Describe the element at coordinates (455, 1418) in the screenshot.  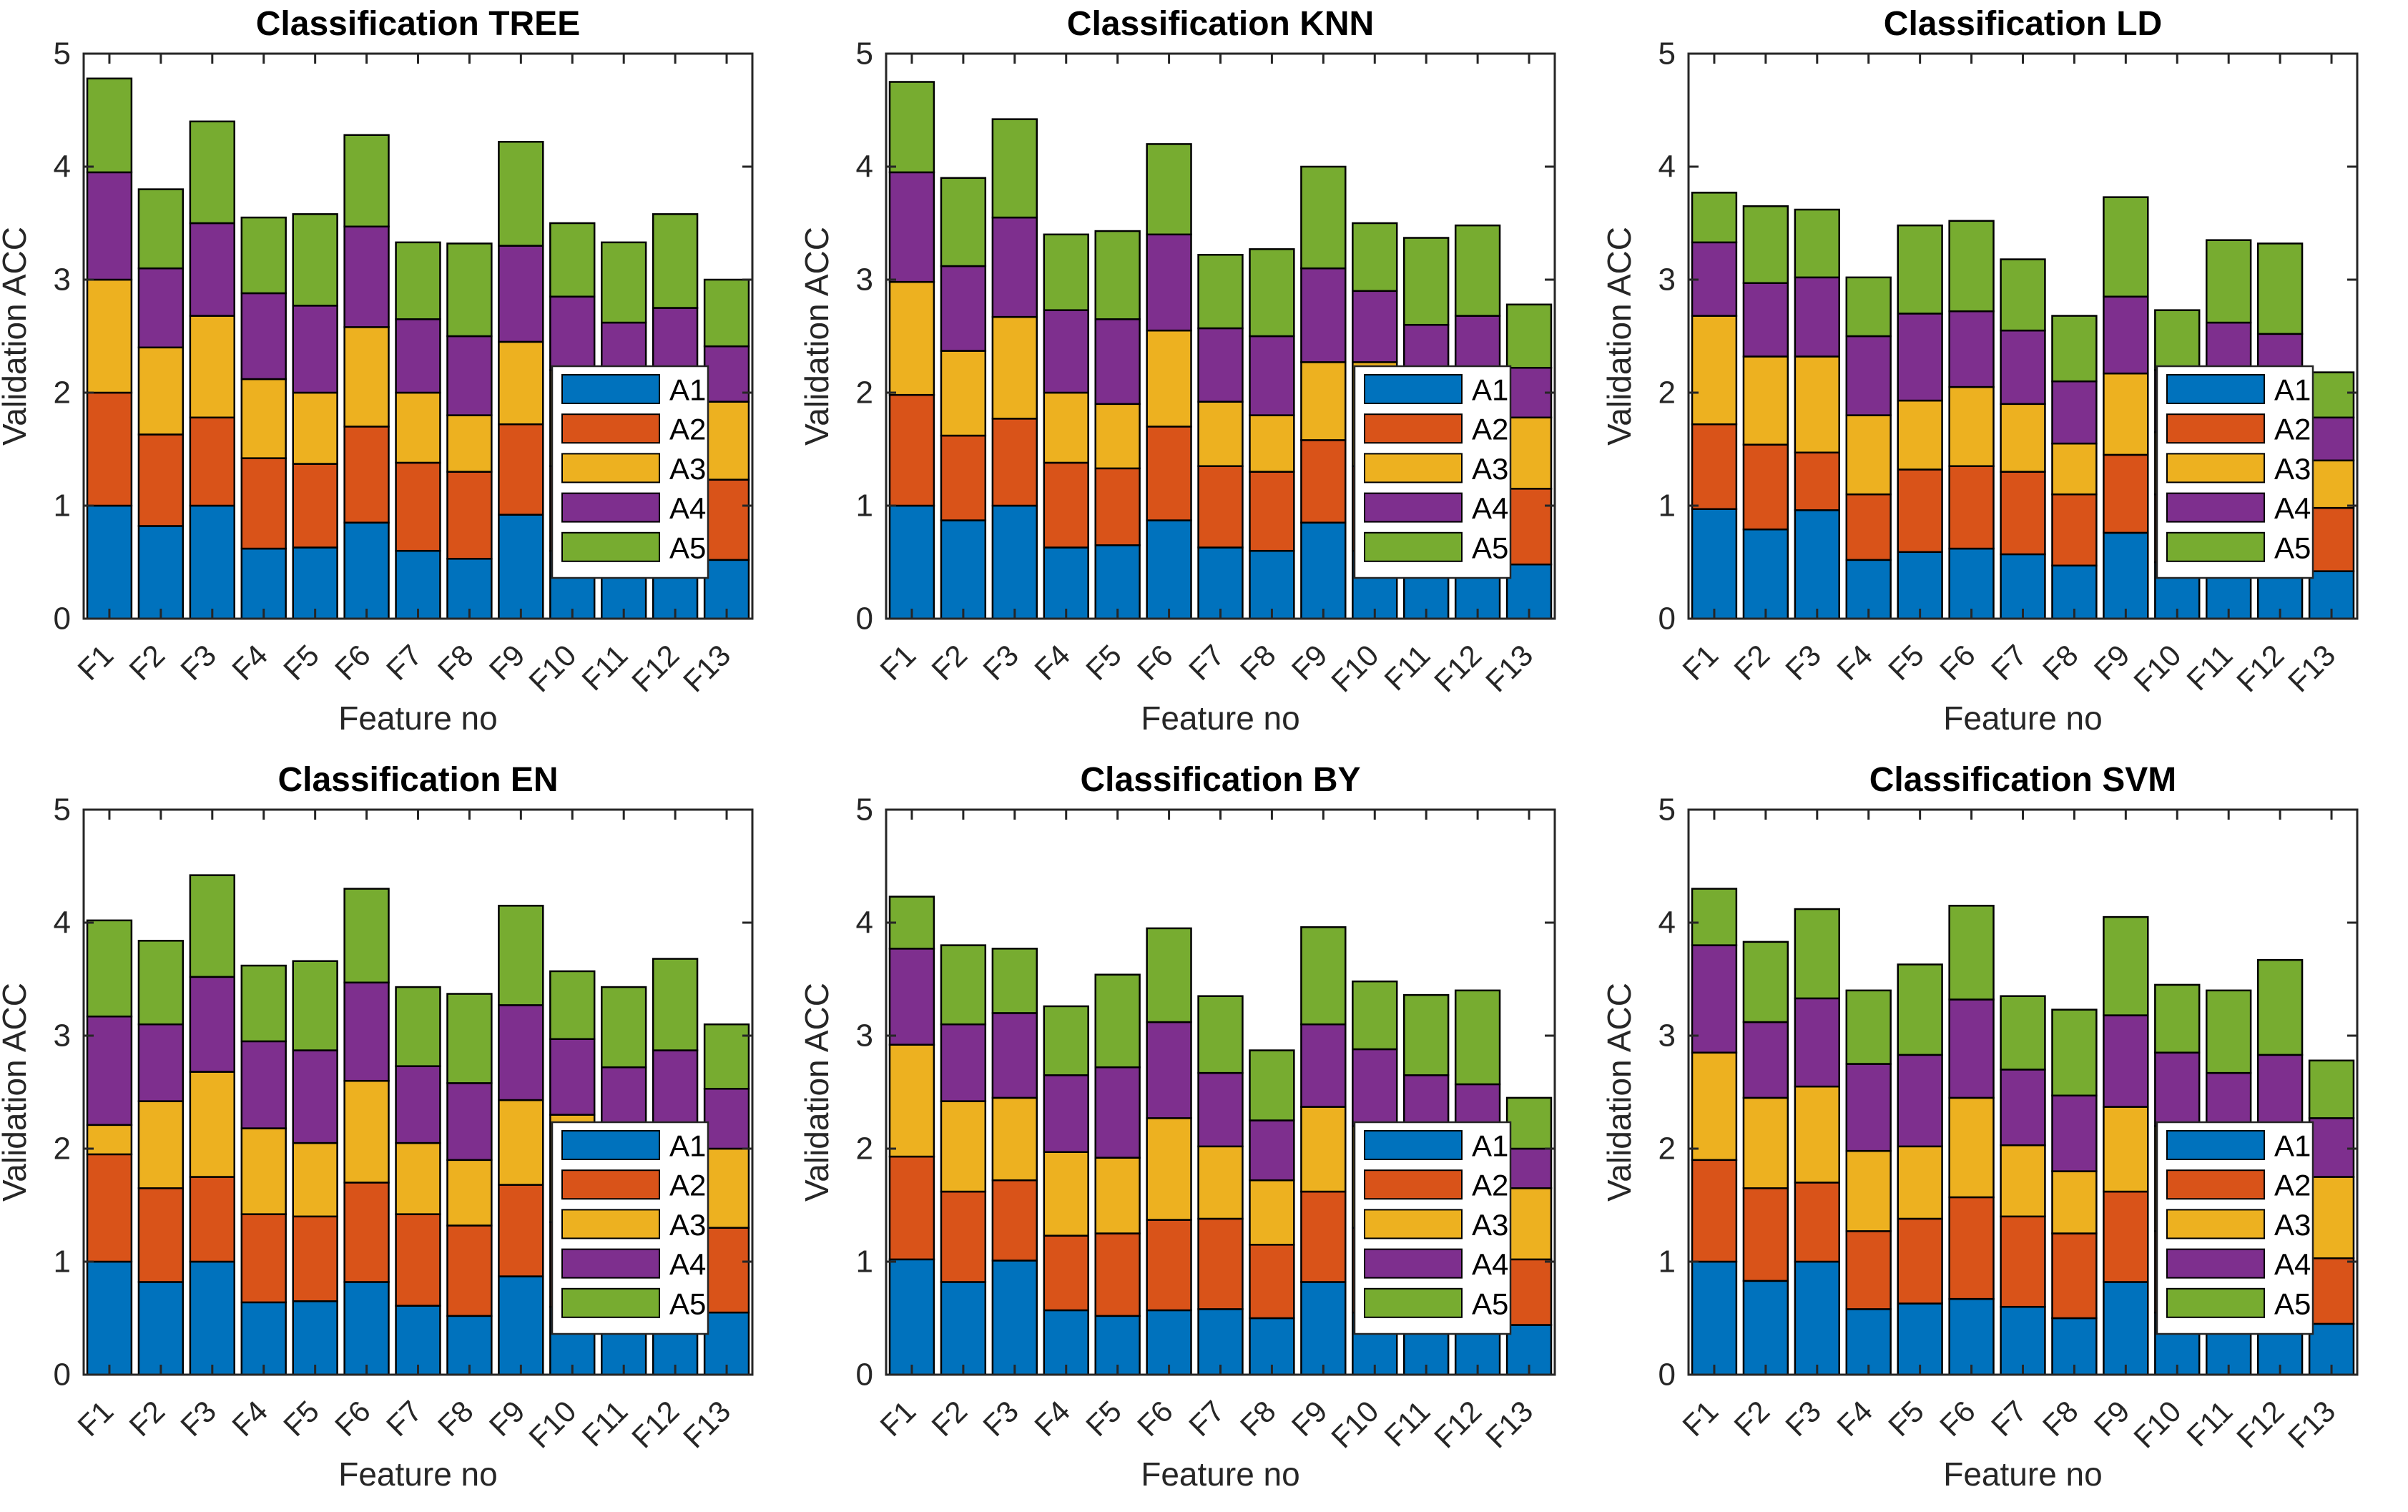
I see `x-tick-label: F8` at that location.